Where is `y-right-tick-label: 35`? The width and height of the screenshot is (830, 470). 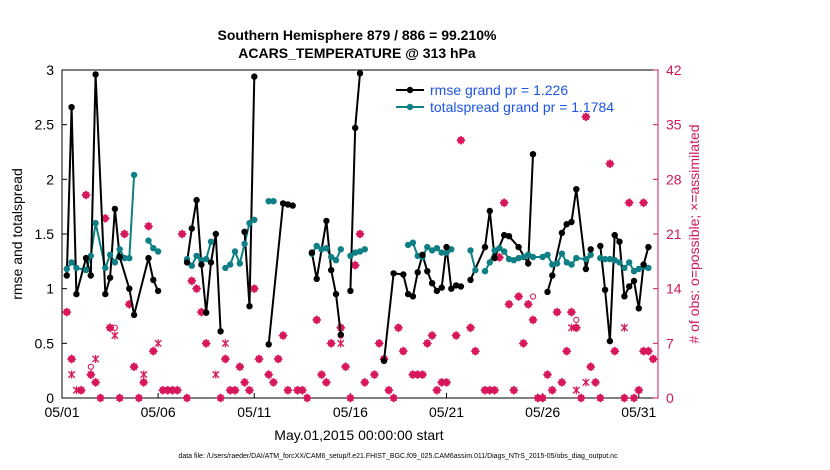 y-right-tick-label: 35 is located at coordinates (674, 125).